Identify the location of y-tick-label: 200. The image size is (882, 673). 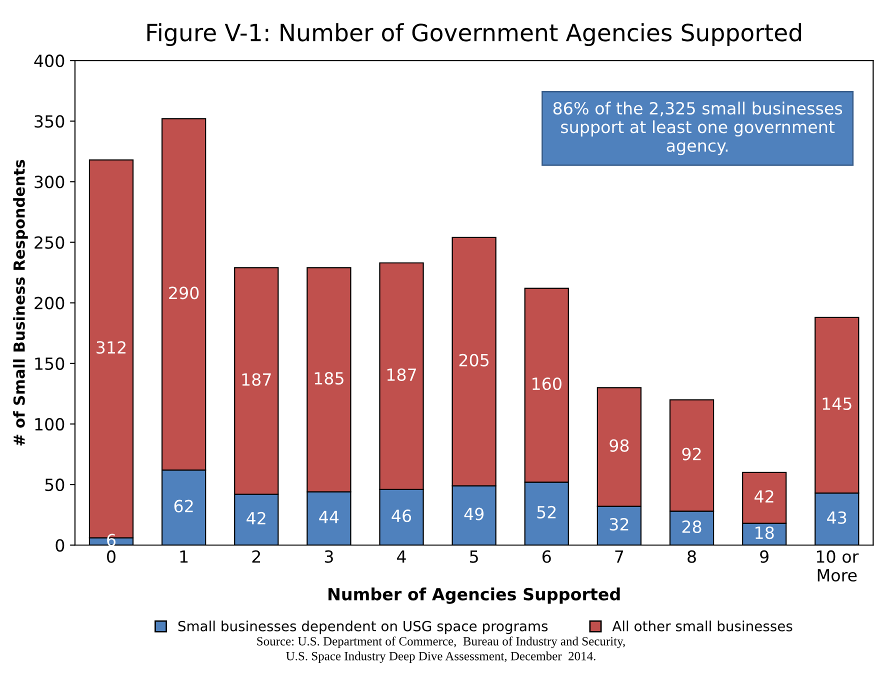
(49, 303).